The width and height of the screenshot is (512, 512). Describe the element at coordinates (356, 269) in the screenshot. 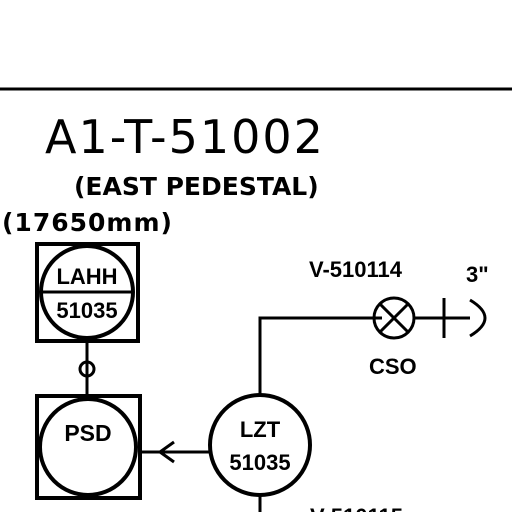

I see `valve-tag: V-510114` at that location.